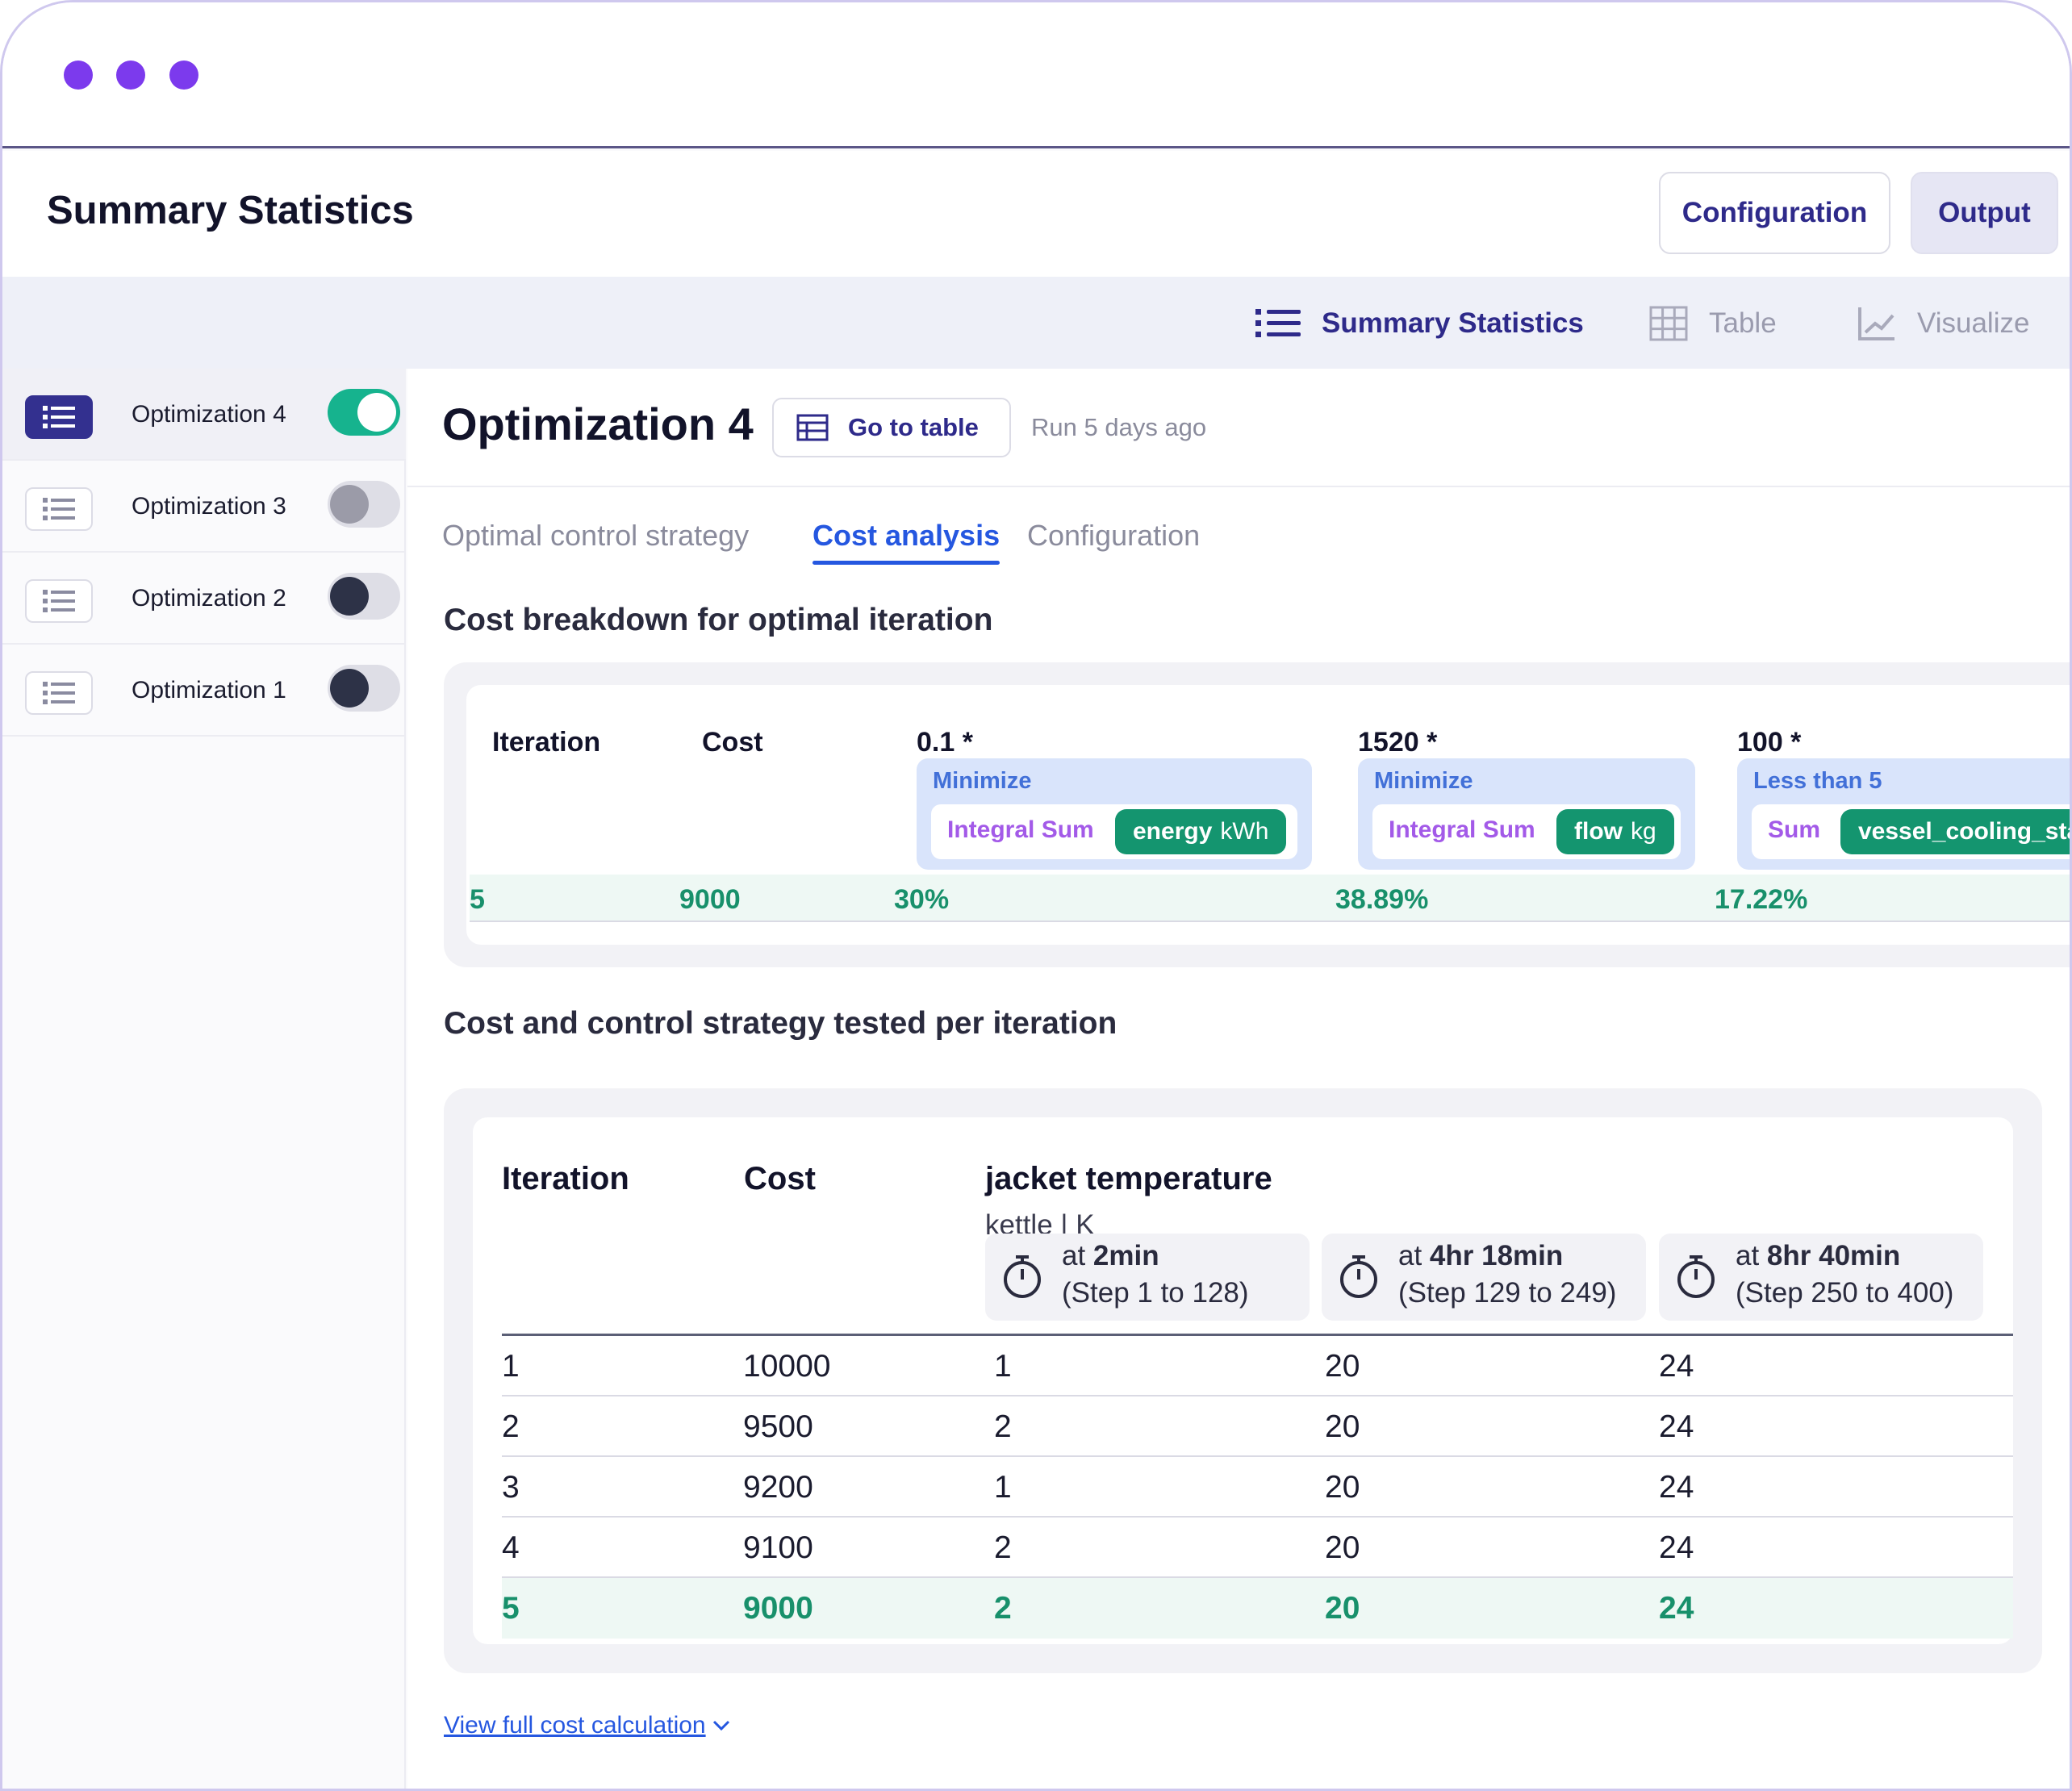 This screenshot has width=2072, height=1791. I want to click on time-label: at 8hr 40min, so click(1818, 1255).